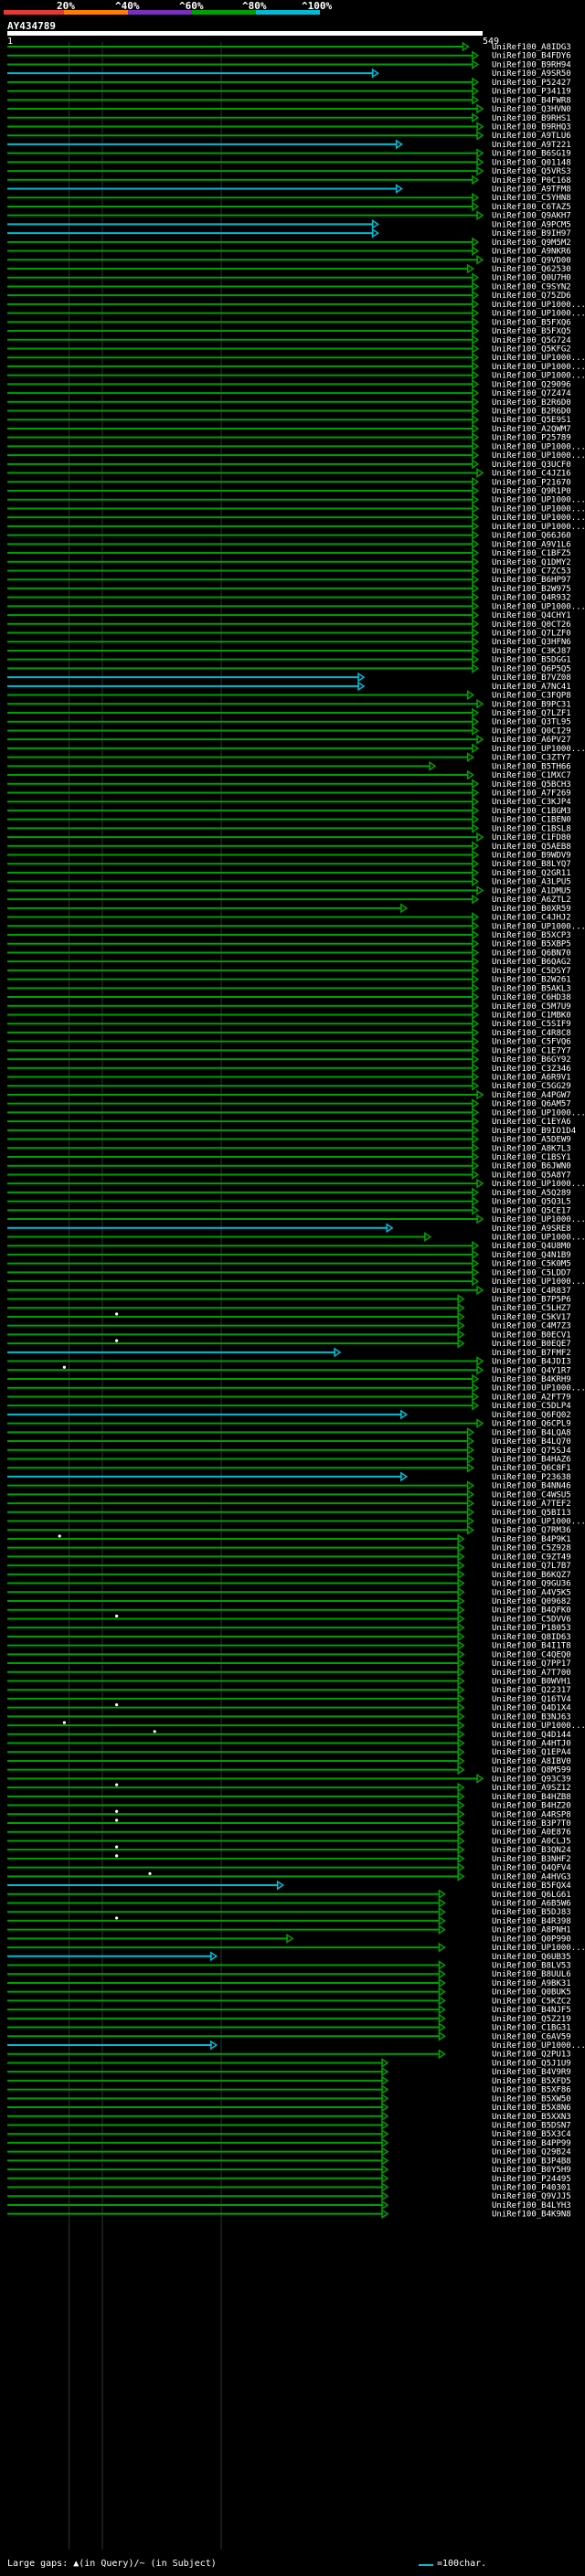 This screenshot has height=2576, width=585. I want to click on hit-label: UniRef100_Q6C8F1, so click(532, 1468).